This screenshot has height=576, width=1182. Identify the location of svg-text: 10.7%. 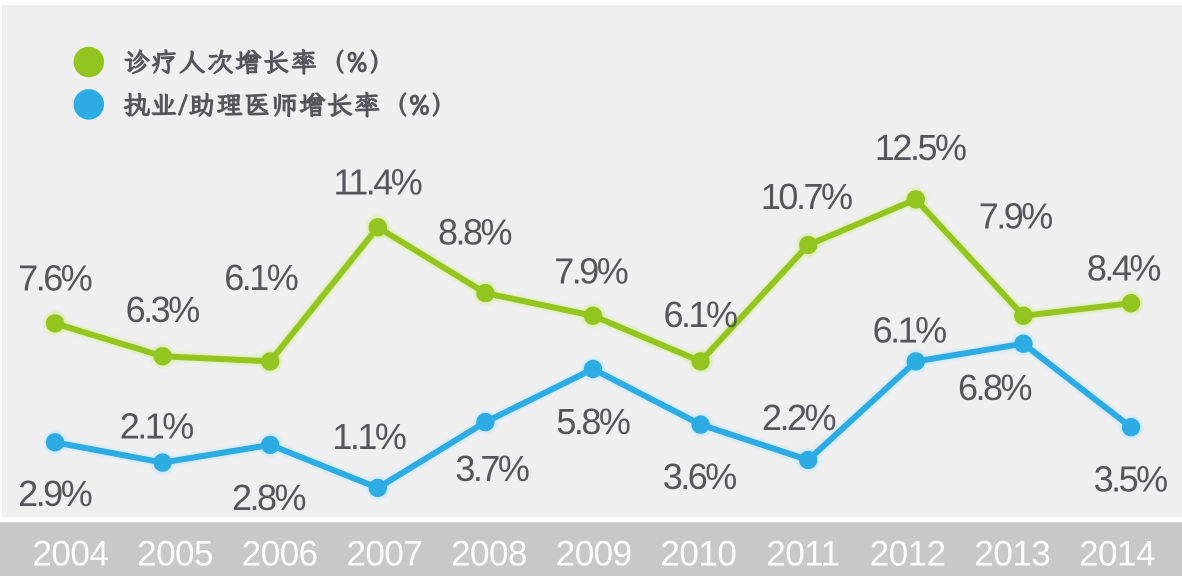
(806, 196).